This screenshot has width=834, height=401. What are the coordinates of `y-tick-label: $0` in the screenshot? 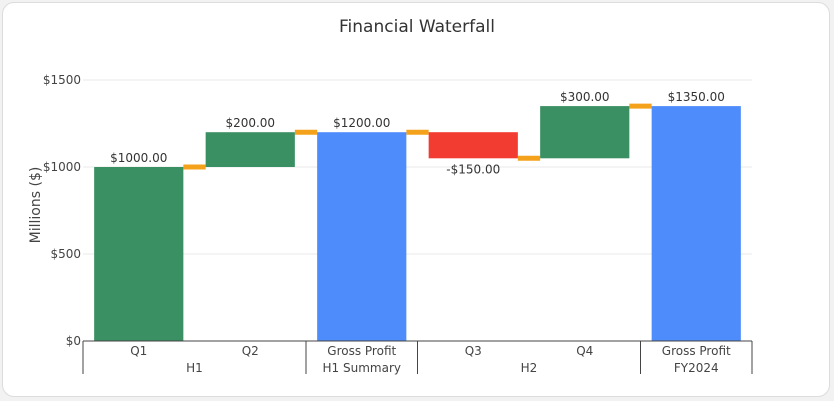 It's located at (73, 341).